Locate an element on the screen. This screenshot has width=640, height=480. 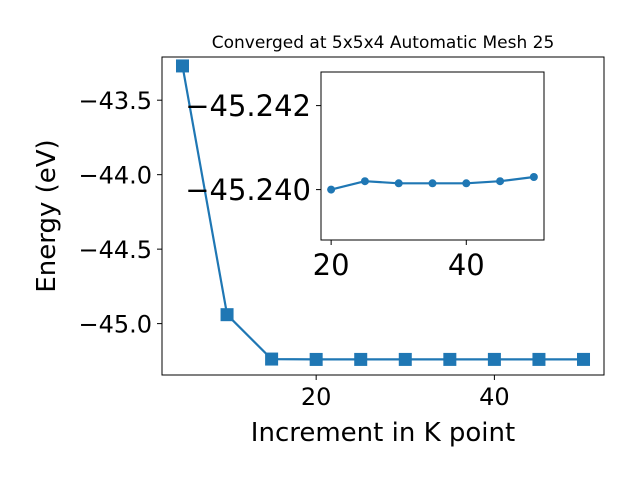
main-y-tick-label: −44.5 is located at coordinates (115, 250).